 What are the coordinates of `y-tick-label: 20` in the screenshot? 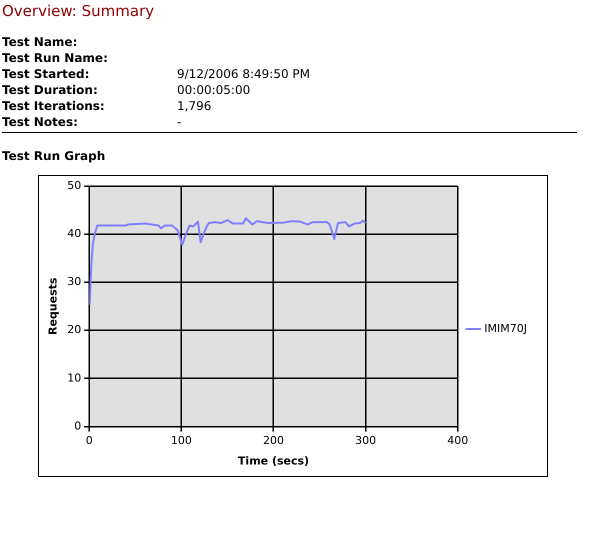 It's located at (74, 329).